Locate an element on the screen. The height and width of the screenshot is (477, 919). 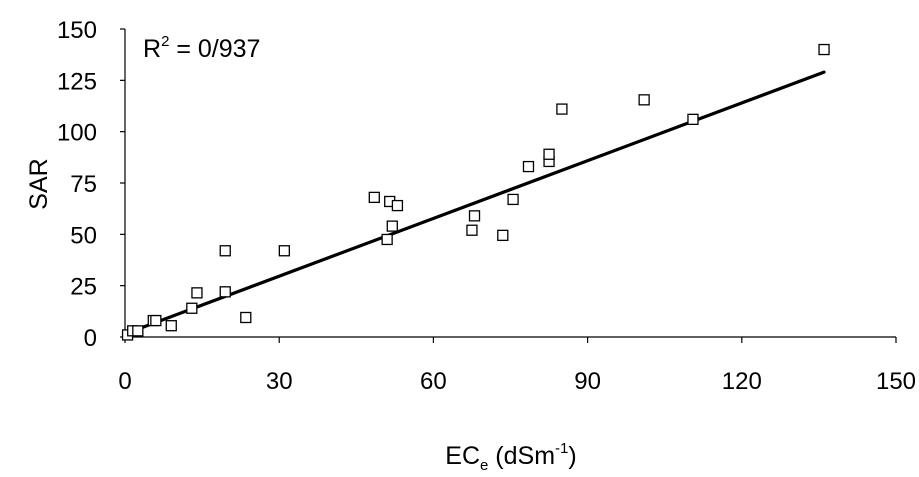
y-tick-label: 75 is located at coordinates (83, 184).